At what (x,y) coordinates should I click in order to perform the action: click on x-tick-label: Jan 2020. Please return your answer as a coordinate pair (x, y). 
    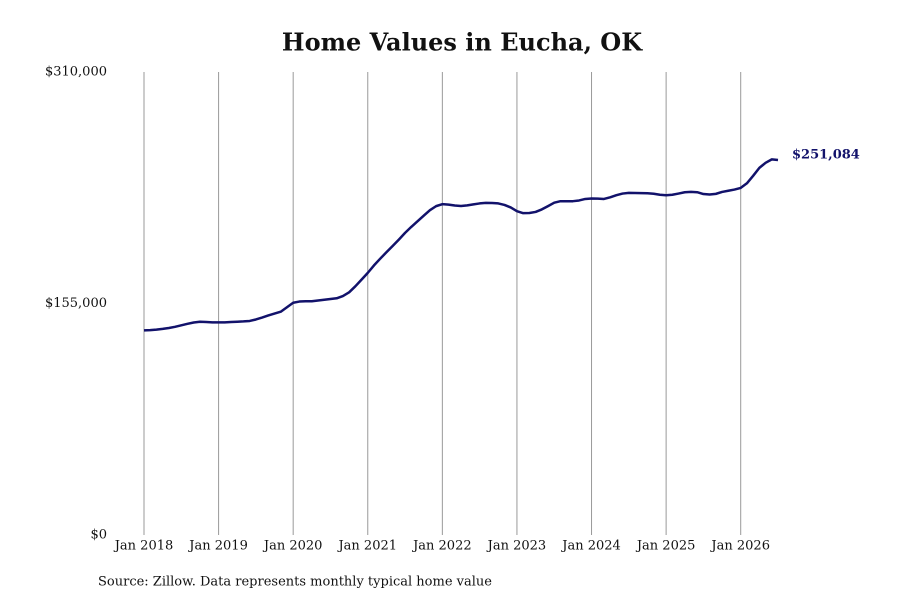
    Looking at the image, I should click on (292, 546).